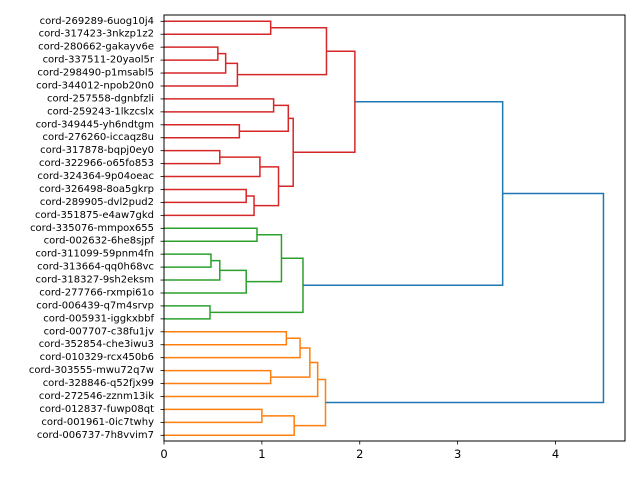  What do you see at coordinates (97, 150) in the screenshot?
I see `leaf-label: cord-317878-bqpj0ey0` at bounding box center [97, 150].